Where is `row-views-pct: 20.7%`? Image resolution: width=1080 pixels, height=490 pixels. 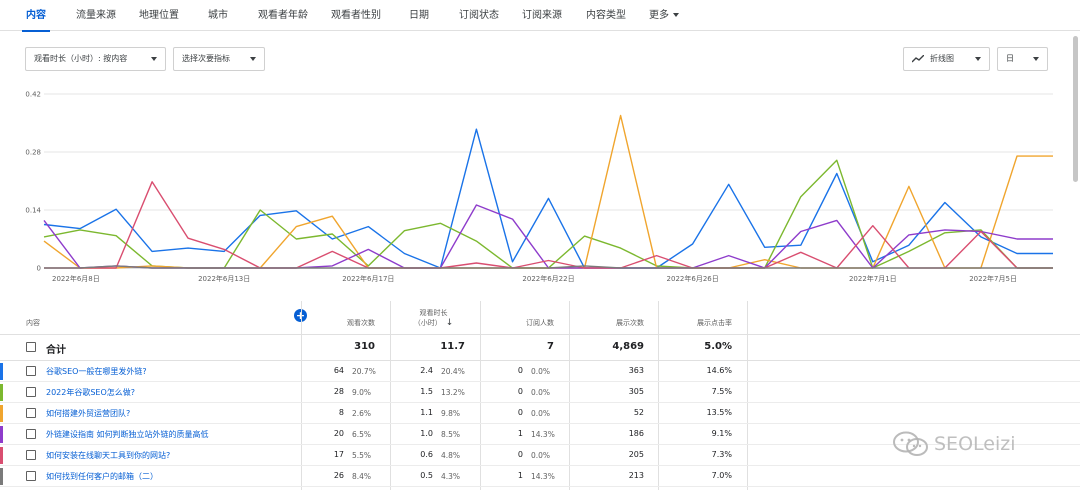
row-views-pct: 20.7% is located at coordinates (364, 371).